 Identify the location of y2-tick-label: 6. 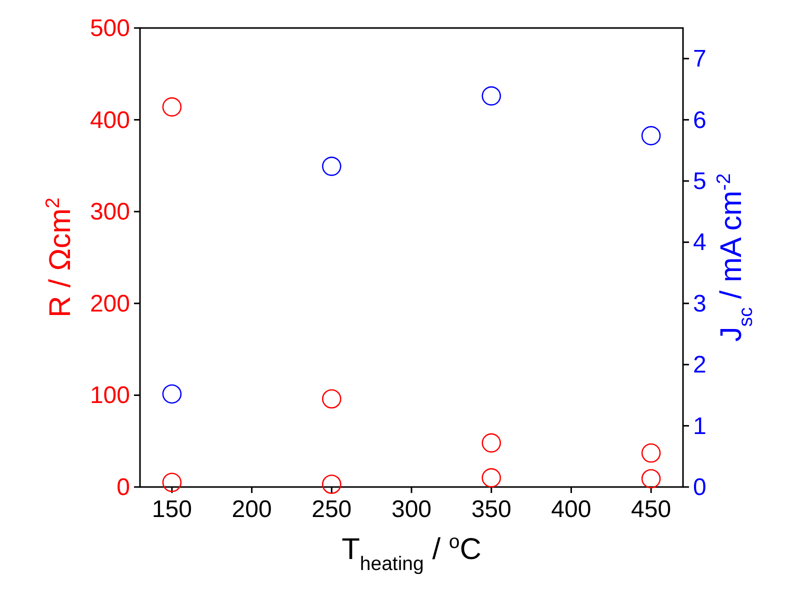
(699, 120).